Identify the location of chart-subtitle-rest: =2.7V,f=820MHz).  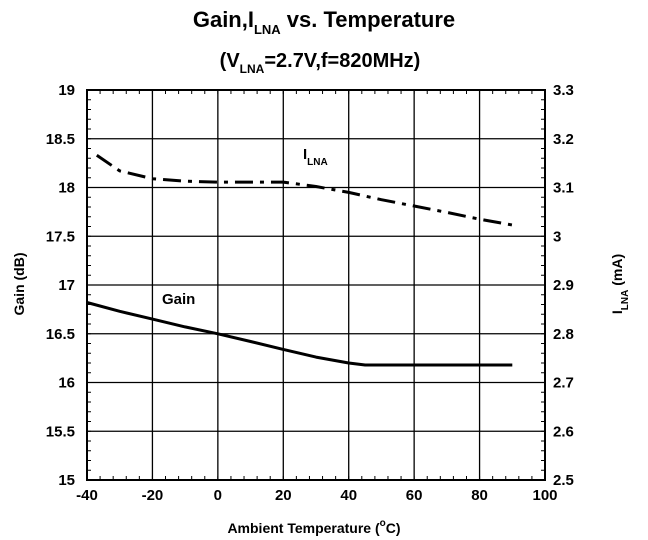
(342, 61).